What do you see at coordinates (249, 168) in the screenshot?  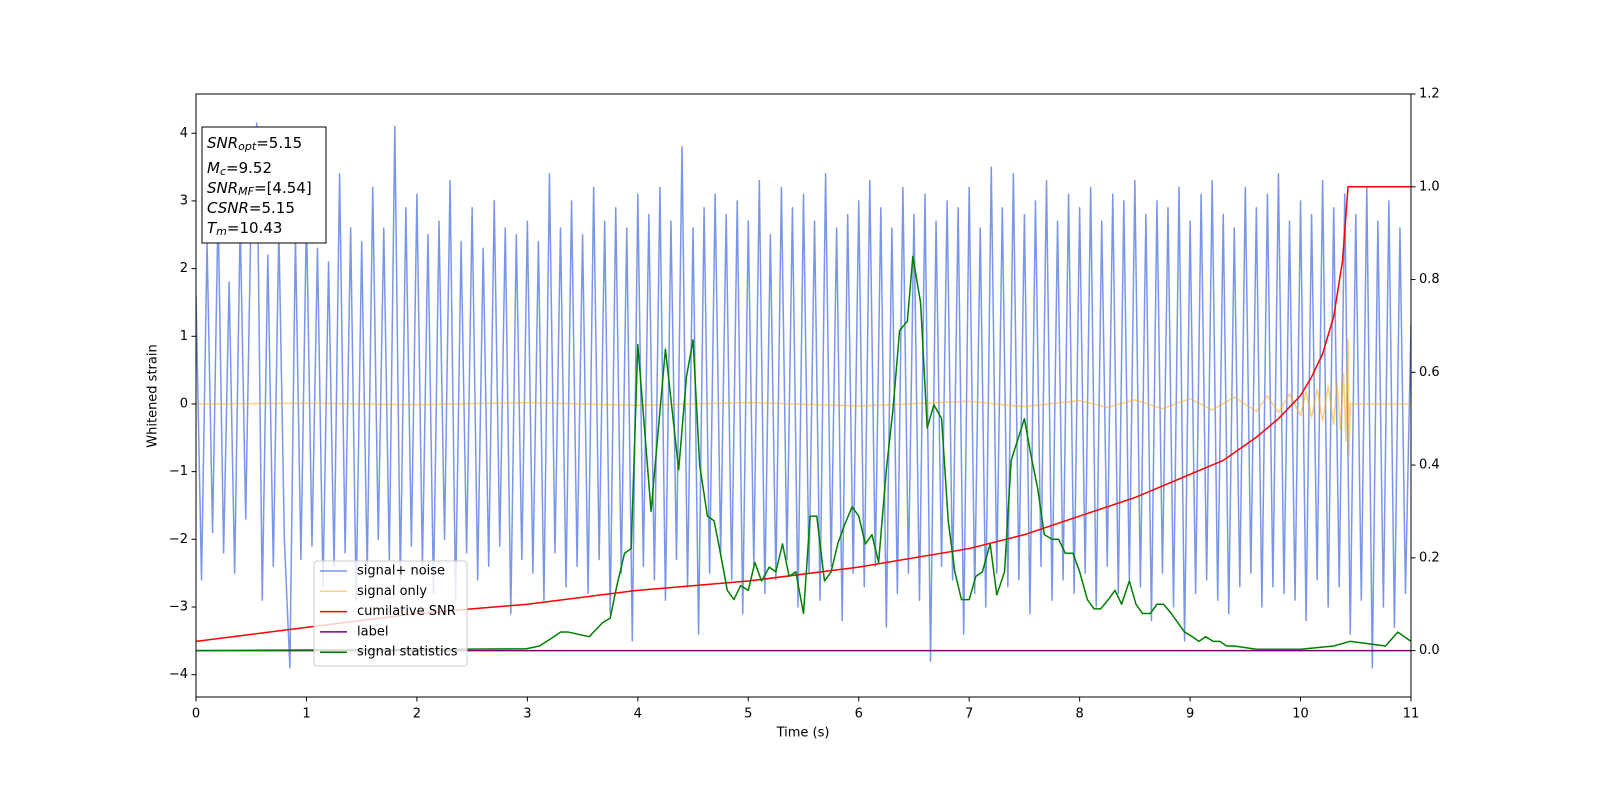 I see `annotation-value: =9.52` at bounding box center [249, 168].